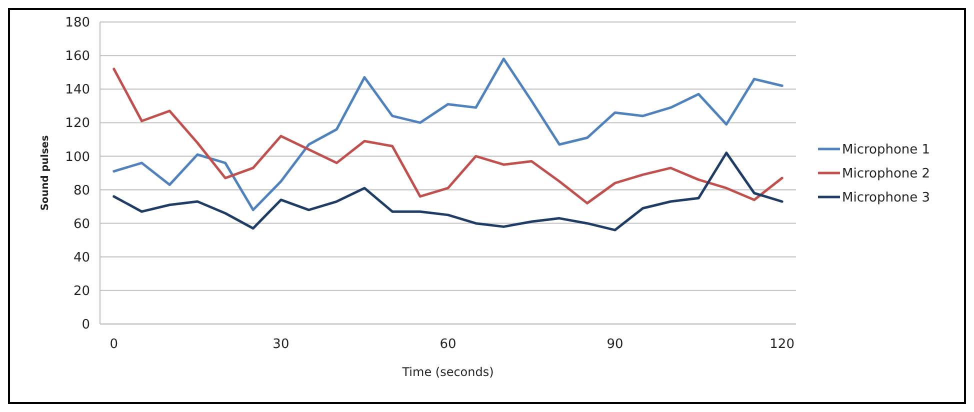 The height and width of the screenshot is (412, 974). What do you see at coordinates (886, 150) in the screenshot?
I see `legend-label: Microphone 1` at bounding box center [886, 150].